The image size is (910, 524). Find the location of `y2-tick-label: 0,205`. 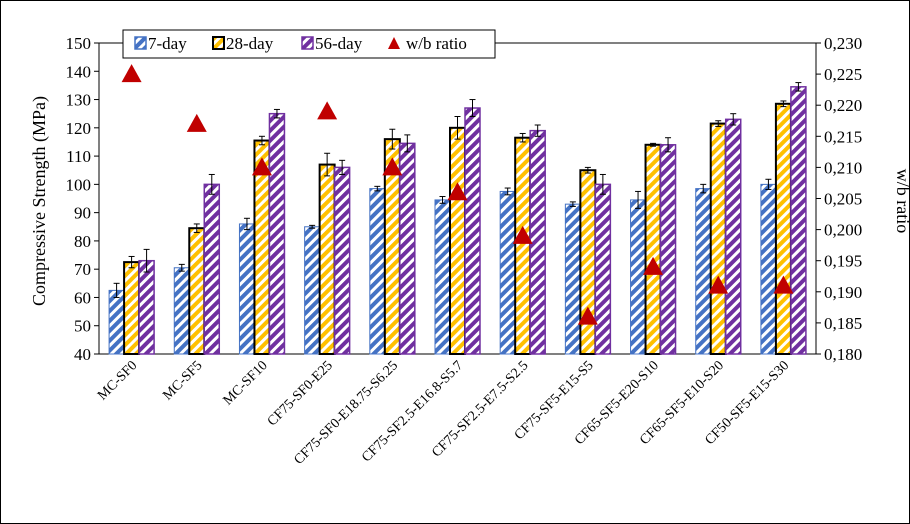

y2-tick-label: 0,205 is located at coordinates (843, 199).